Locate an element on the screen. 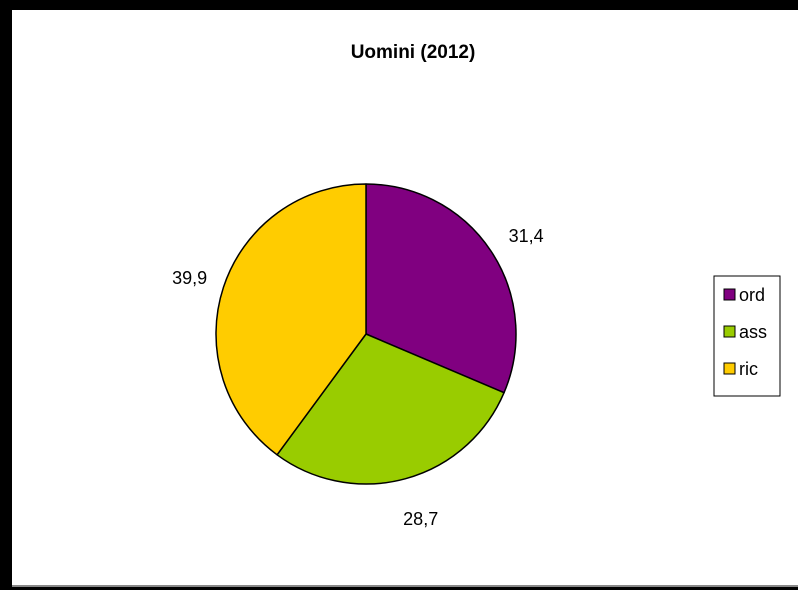 The width and height of the screenshot is (798, 590). data-label-ass: 28,7 is located at coordinates (420, 519).